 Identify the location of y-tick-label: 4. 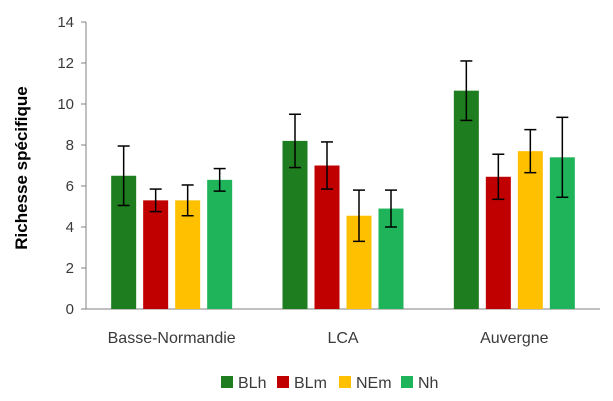
(70, 227).